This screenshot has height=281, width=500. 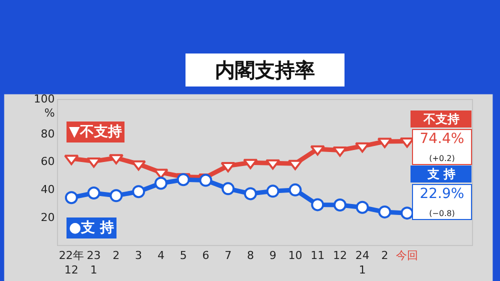 What do you see at coordinates (442, 159) in the screenshot?
I see `text: (+0.2)` at bounding box center [442, 159].